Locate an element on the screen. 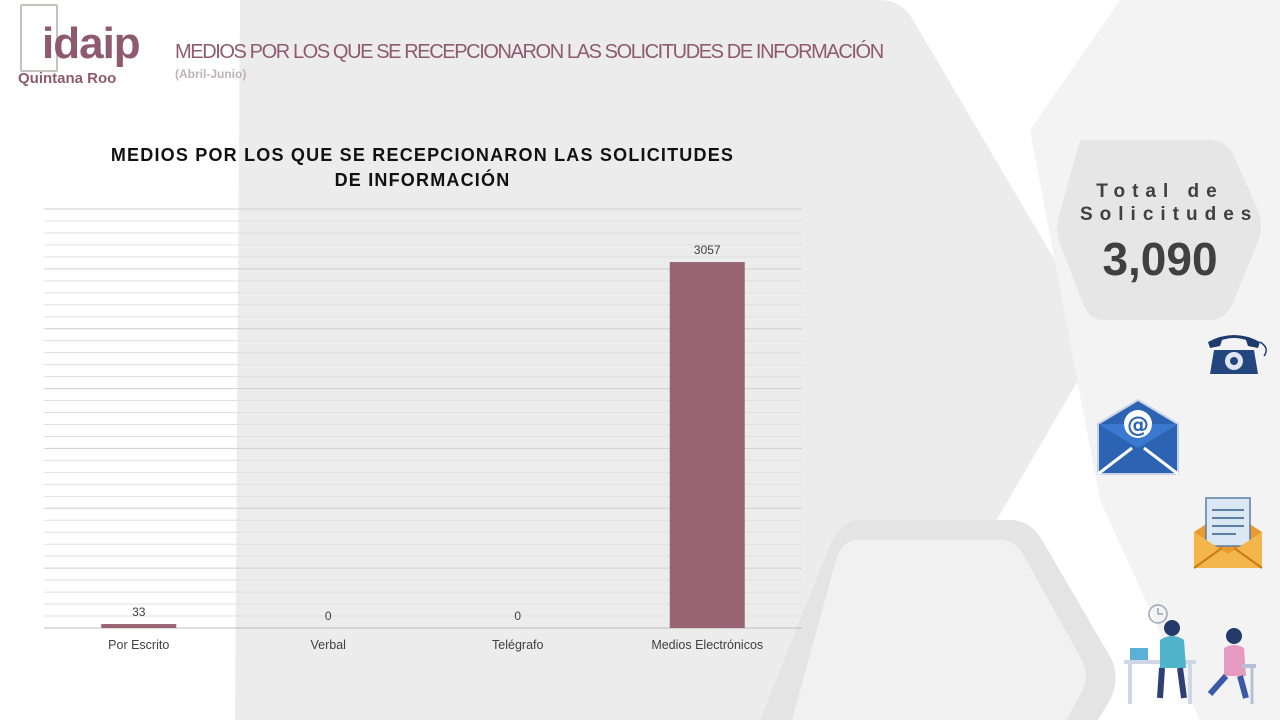 This screenshot has height=720, width=1280. total-label-line1: Total de is located at coordinates (1160, 191).